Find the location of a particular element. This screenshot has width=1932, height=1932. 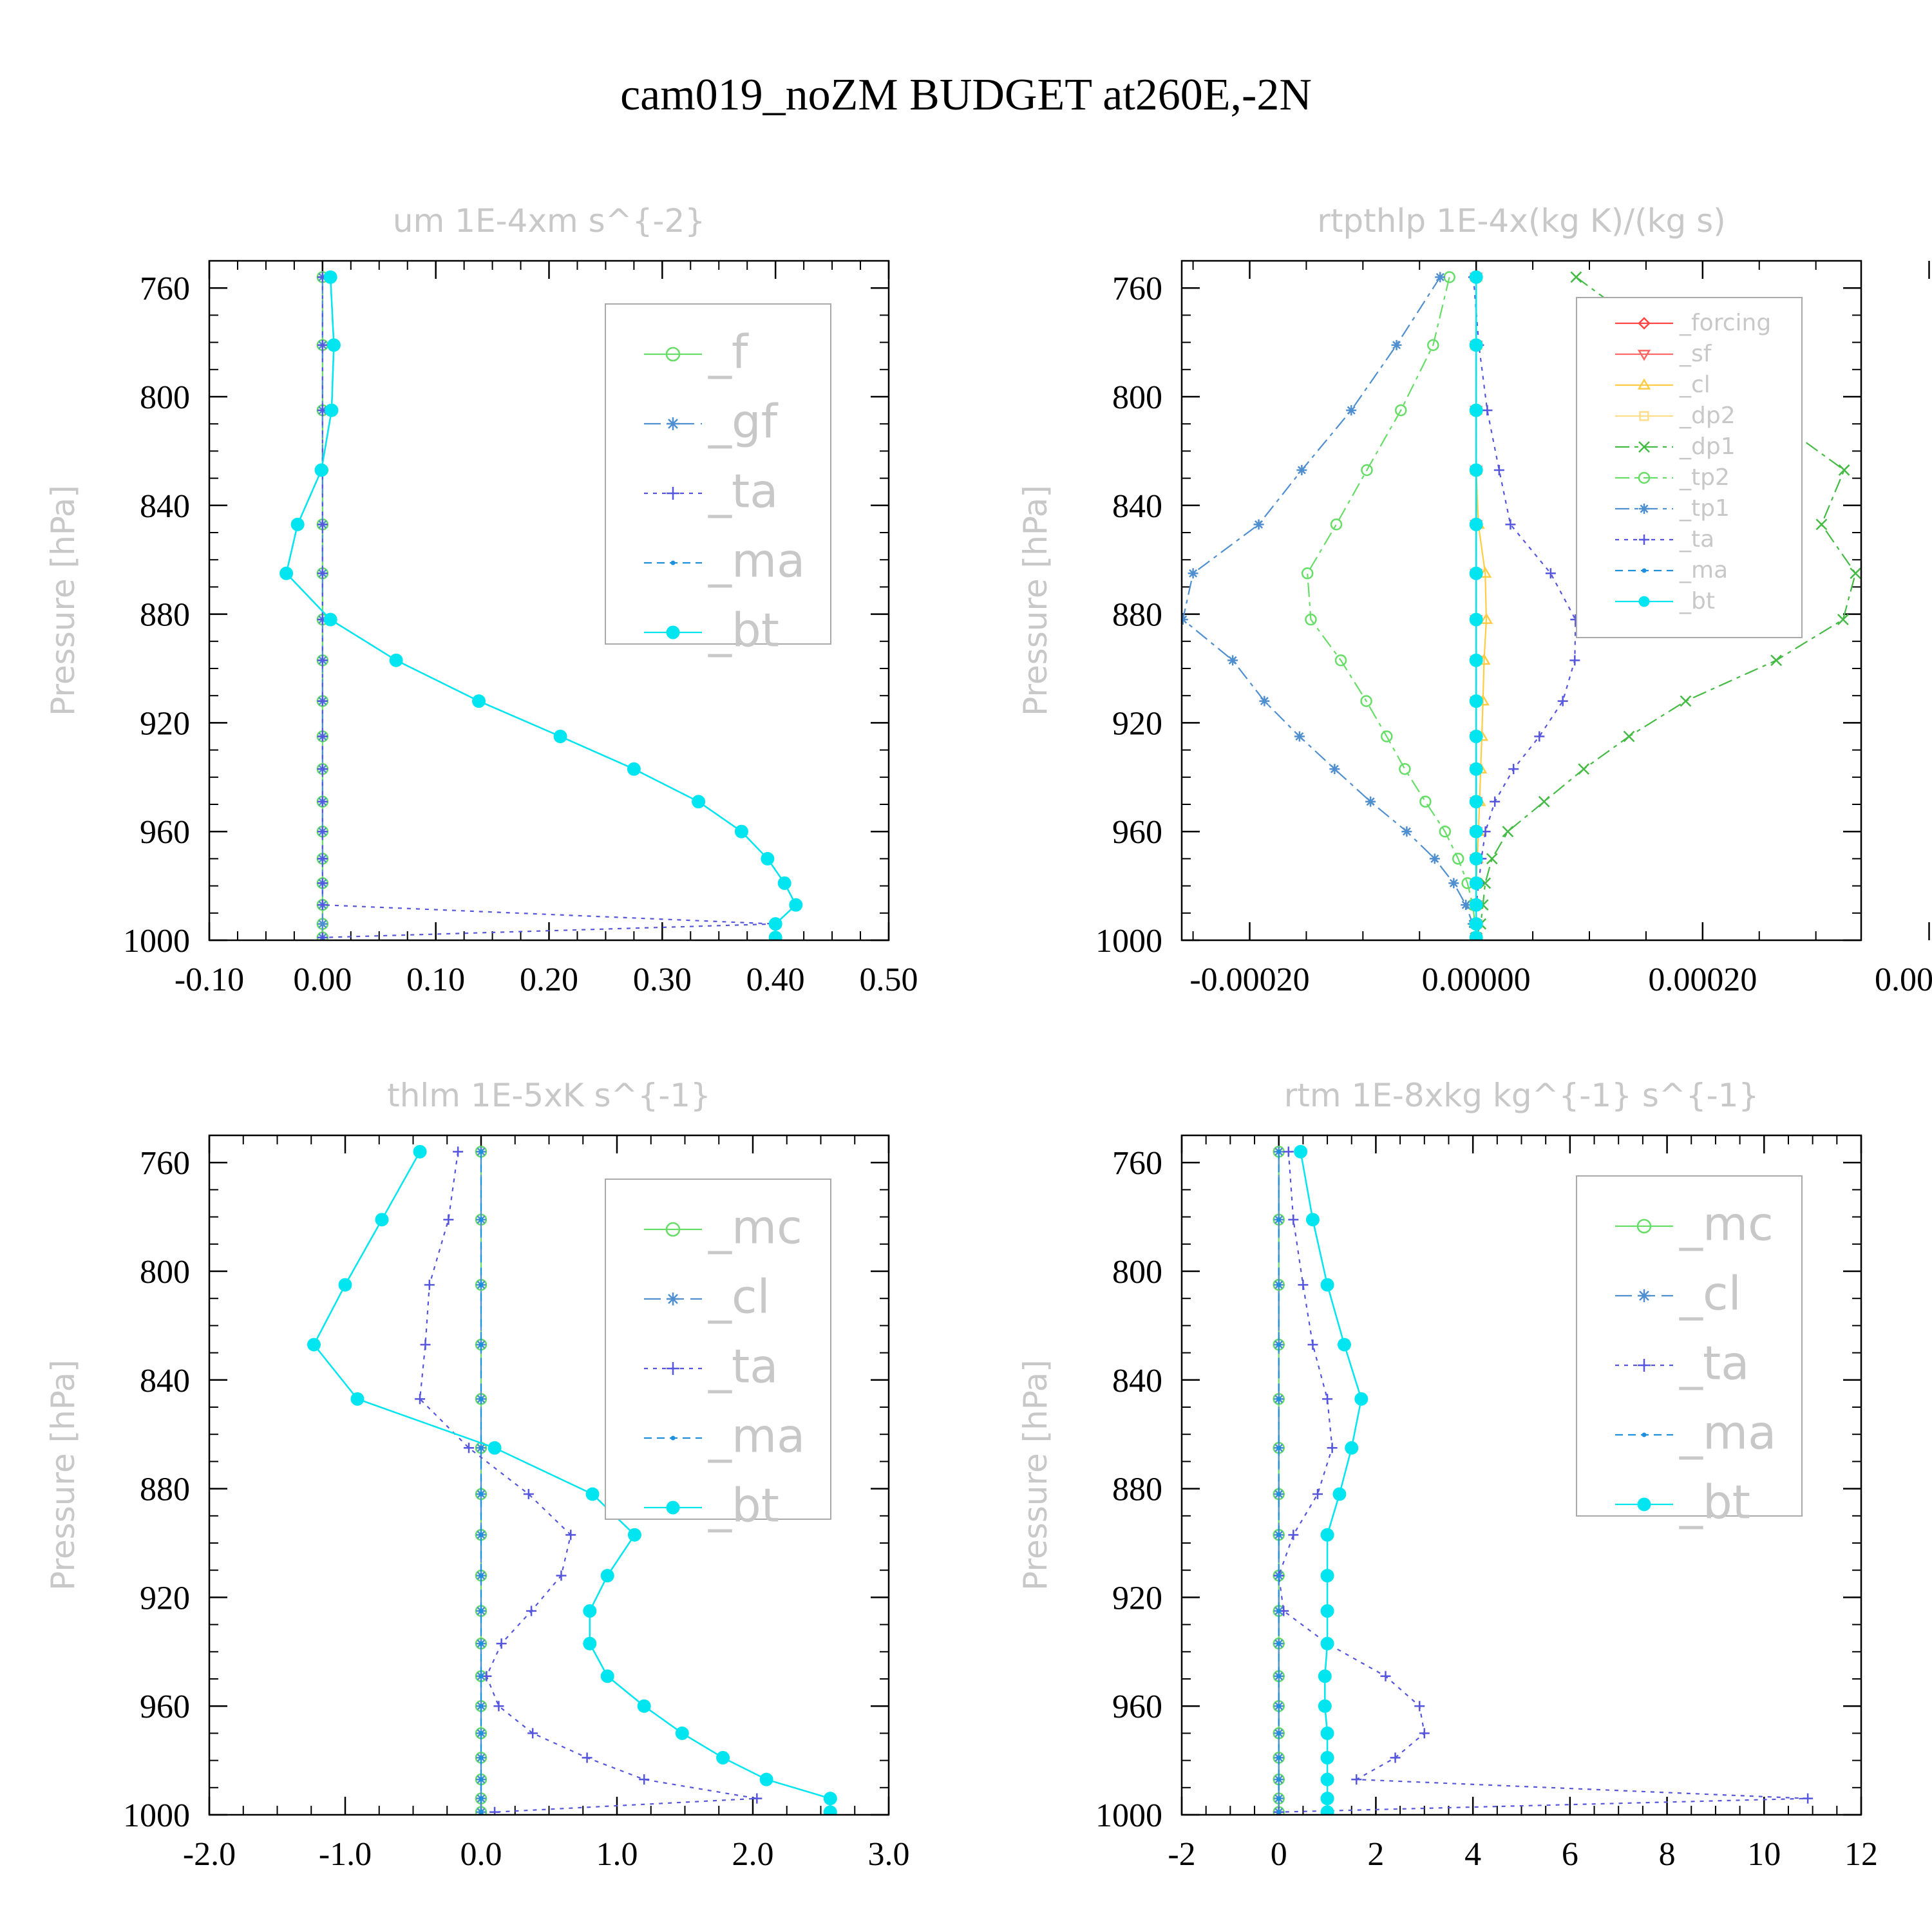

legend-label: _dp2 is located at coordinates (1708, 415).